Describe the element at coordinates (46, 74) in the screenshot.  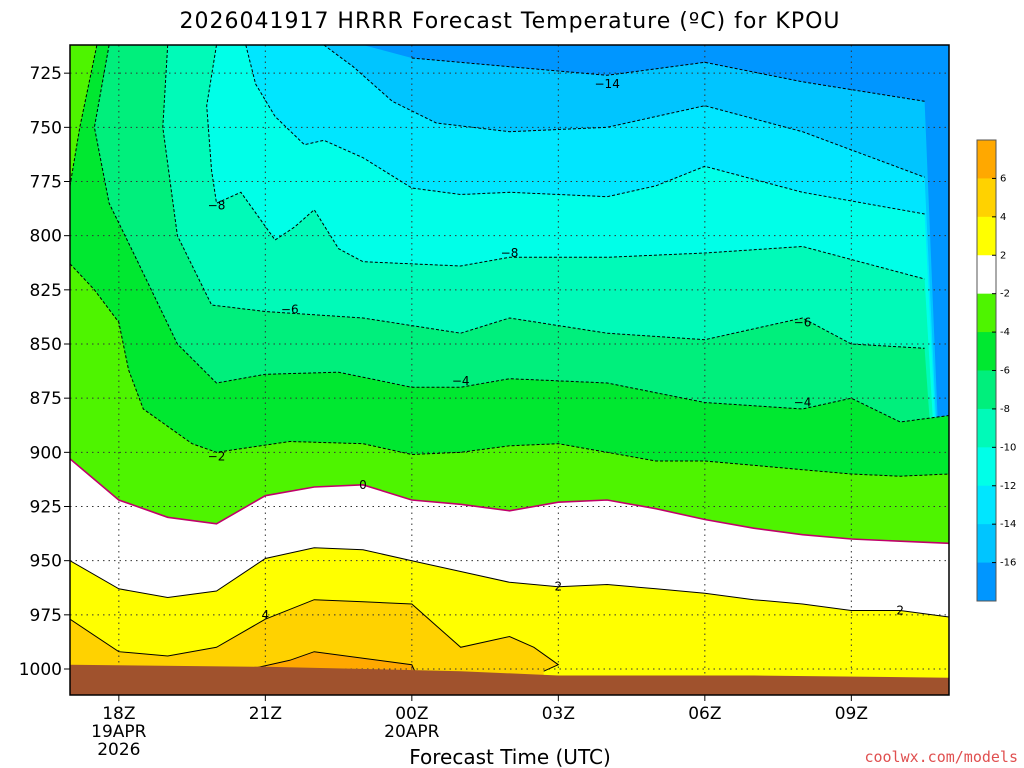
I see `y-tick-label: 725` at that location.